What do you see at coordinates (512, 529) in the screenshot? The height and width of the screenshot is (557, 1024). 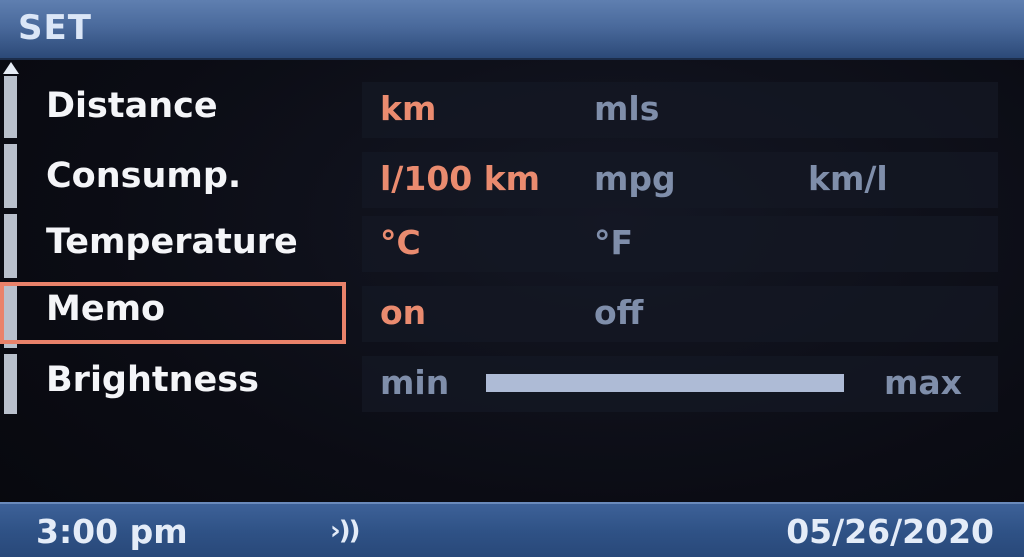 I see `status-bar: 3:00 pm ›)) 05/26/2020` at bounding box center [512, 529].